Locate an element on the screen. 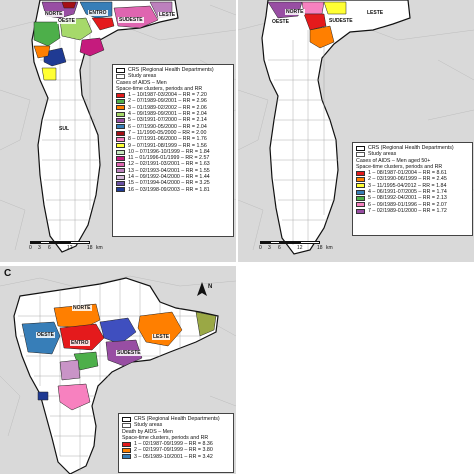 Image resolution: width=474 pixels, height=474 pixels. legend-entry: 6 – 09/1989-01/1996 – RR = 2.07 is located at coordinates (412, 205).